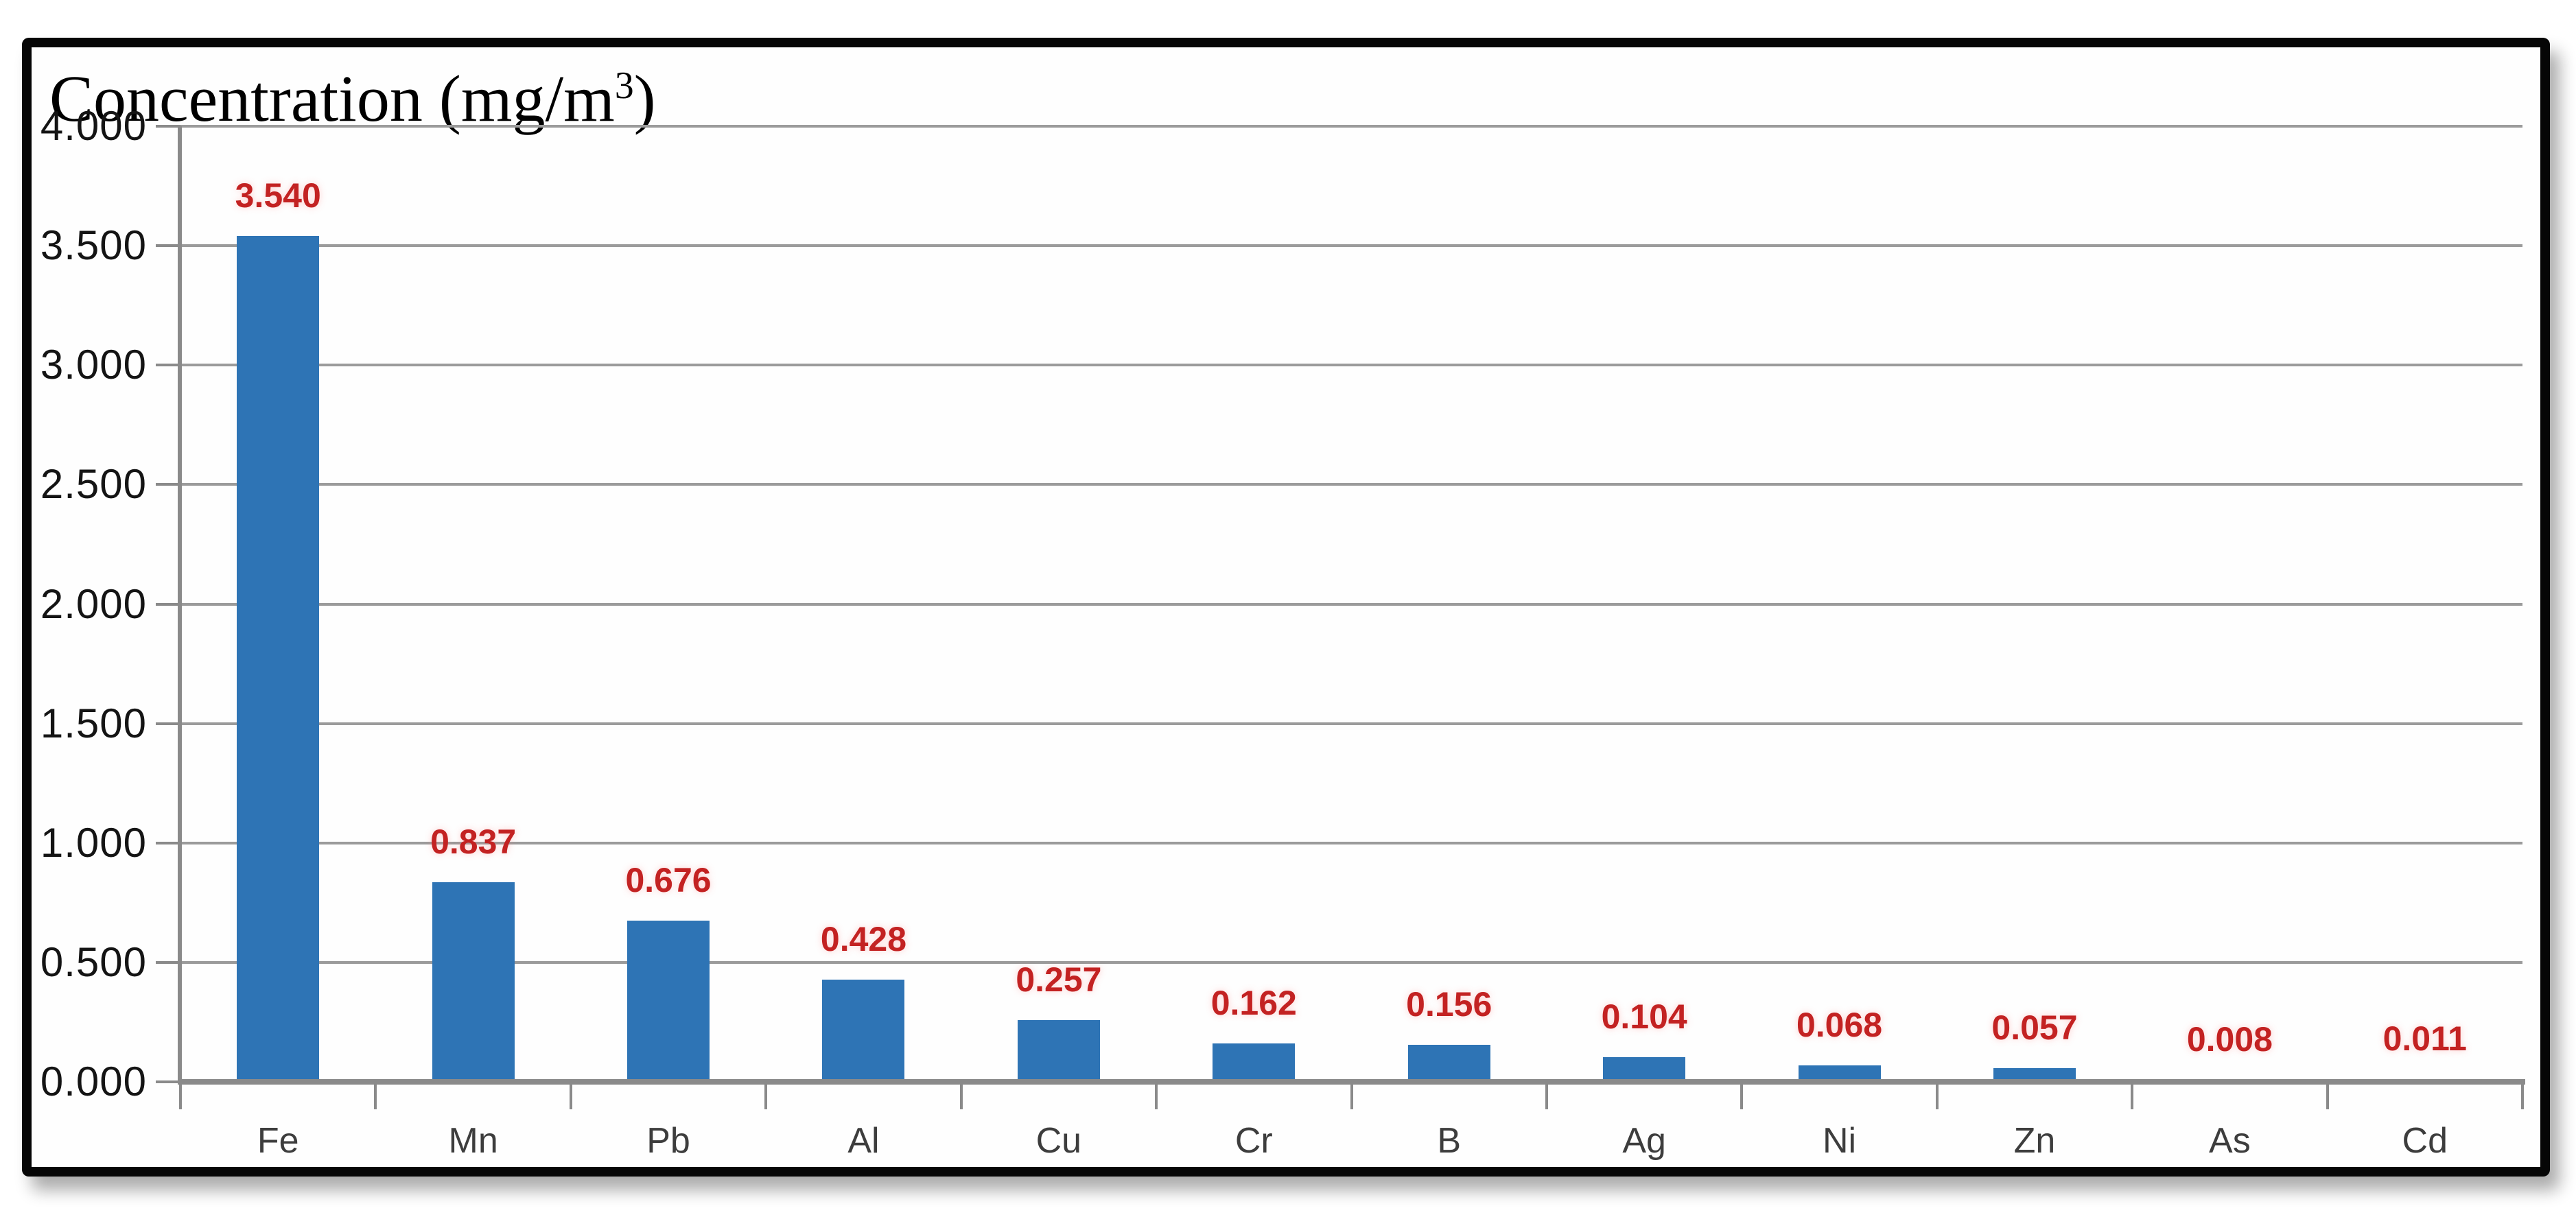 The height and width of the screenshot is (1217, 2576). What do you see at coordinates (1644, 1069) in the screenshot?
I see `bar-Ag` at bounding box center [1644, 1069].